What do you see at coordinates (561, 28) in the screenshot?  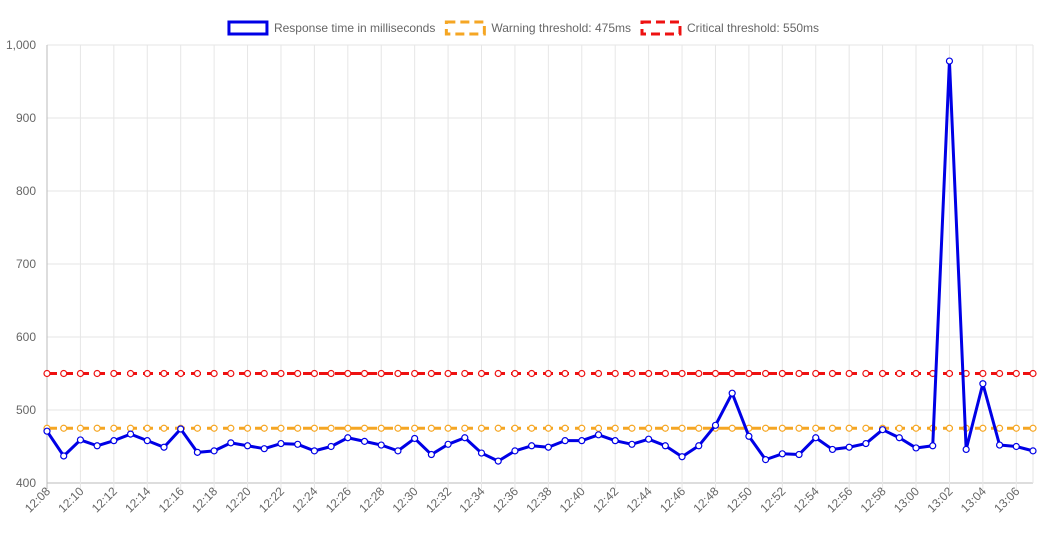 I see `legend-label: Warning threshold: 475ms` at bounding box center [561, 28].